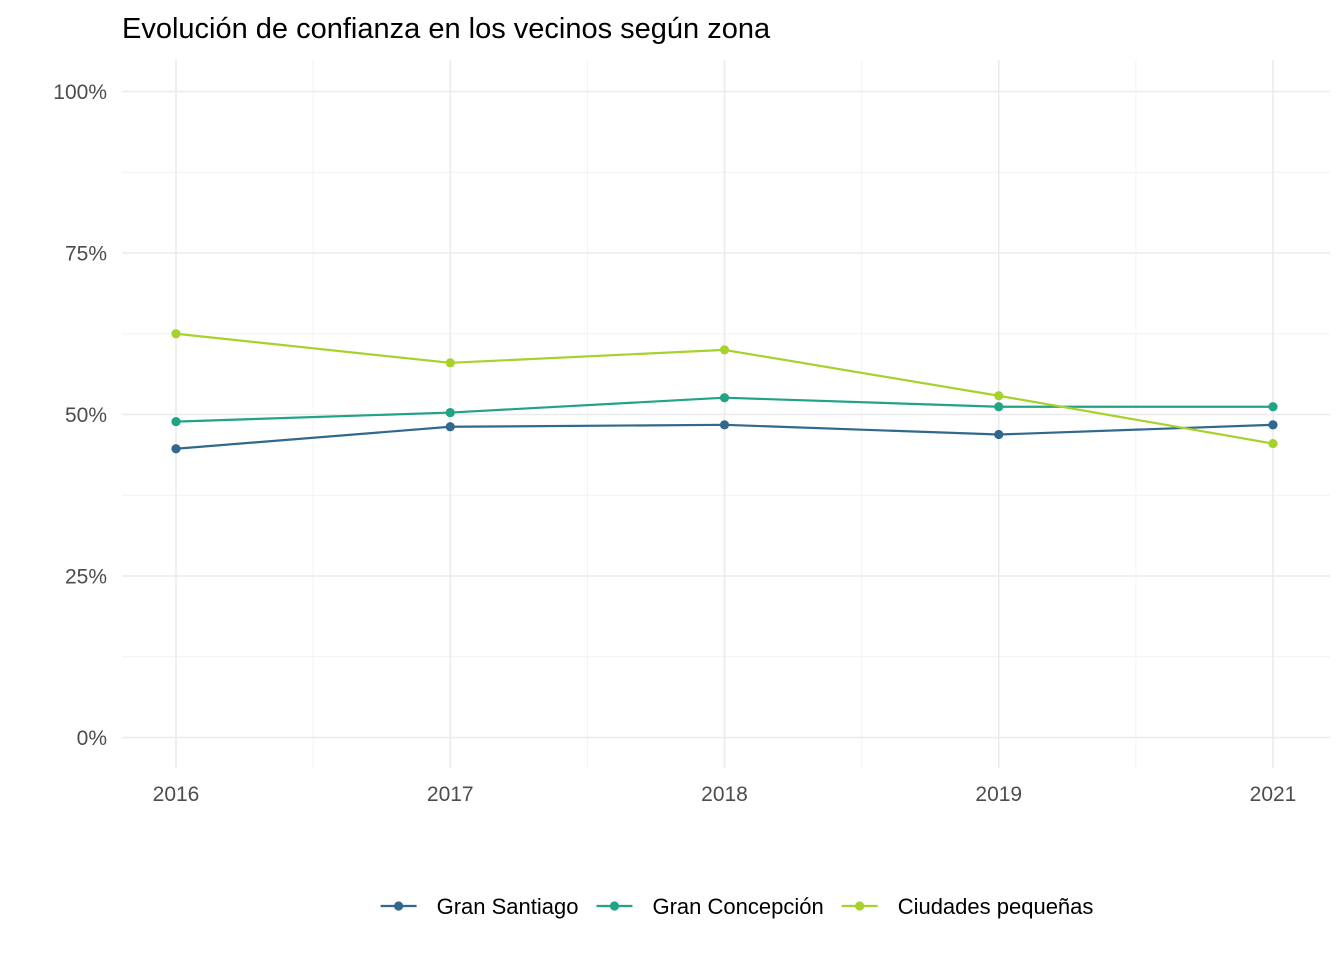  Describe the element at coordinates (998, 794) in the screenshot. I see `x-tick-label: 2019` at that location.